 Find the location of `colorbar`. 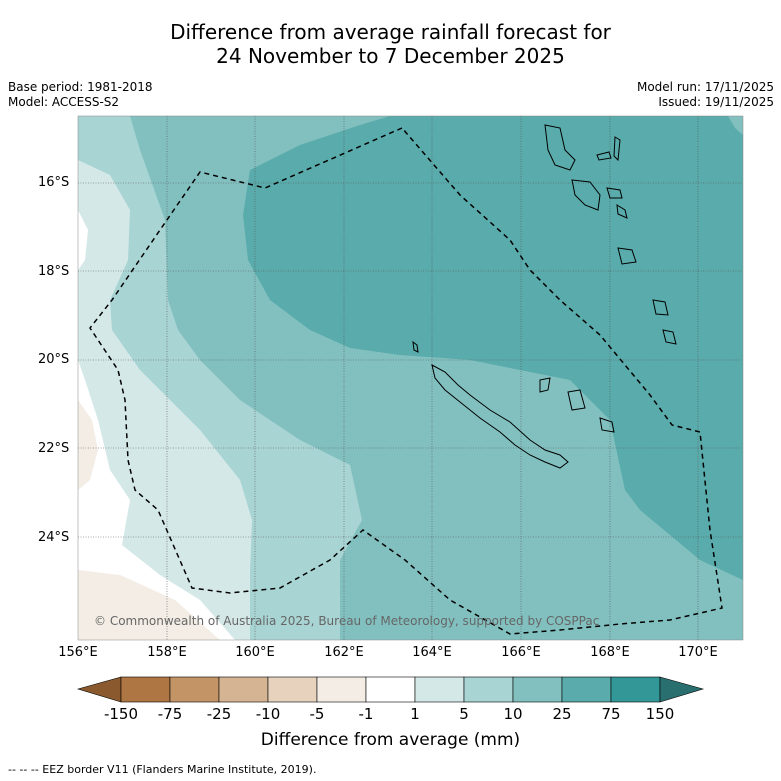

colorbar is located at coordinates (390, 689).